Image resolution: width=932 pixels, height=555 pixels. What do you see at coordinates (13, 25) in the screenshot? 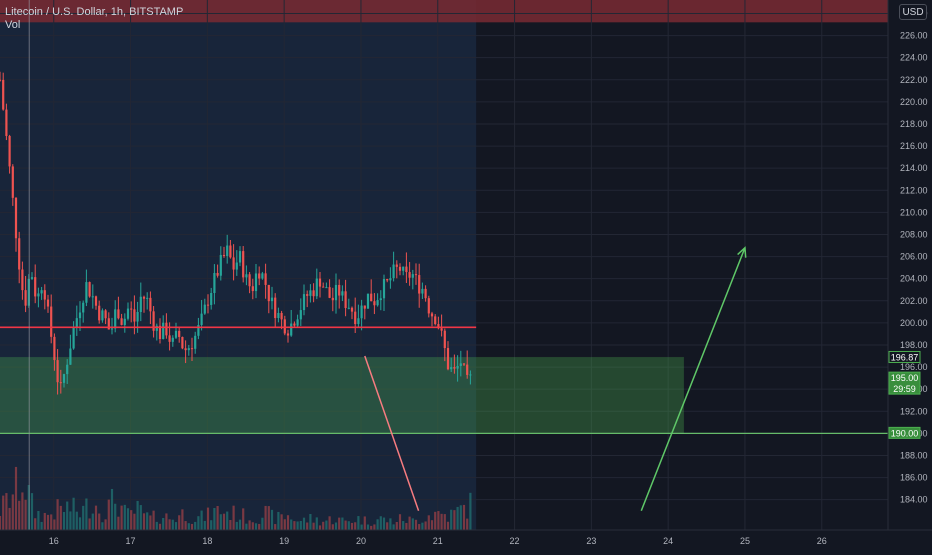
I see `volume-indicator-label: Vol` at bounding box center [13, 25].